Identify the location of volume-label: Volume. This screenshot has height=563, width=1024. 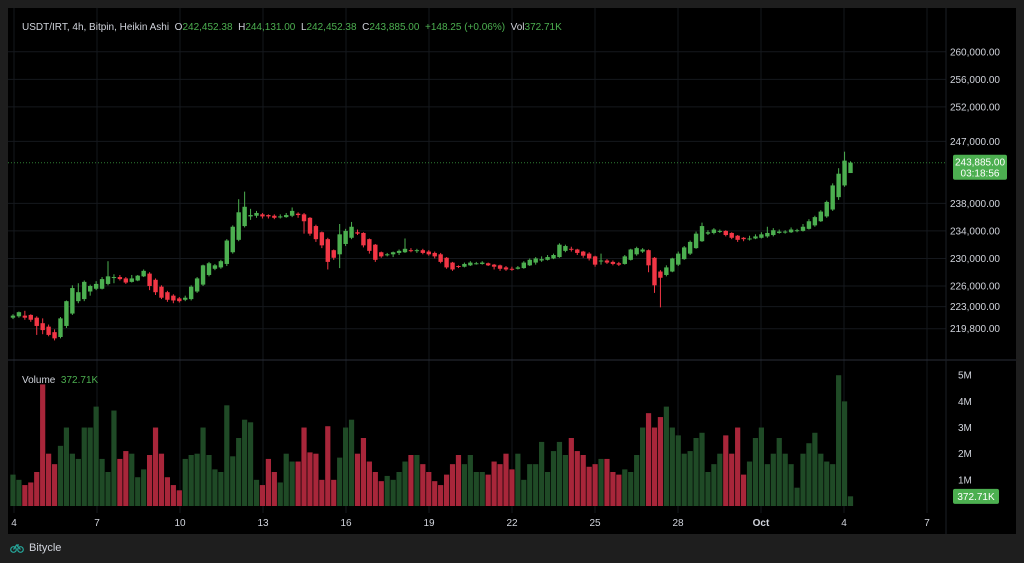
(39, 380).